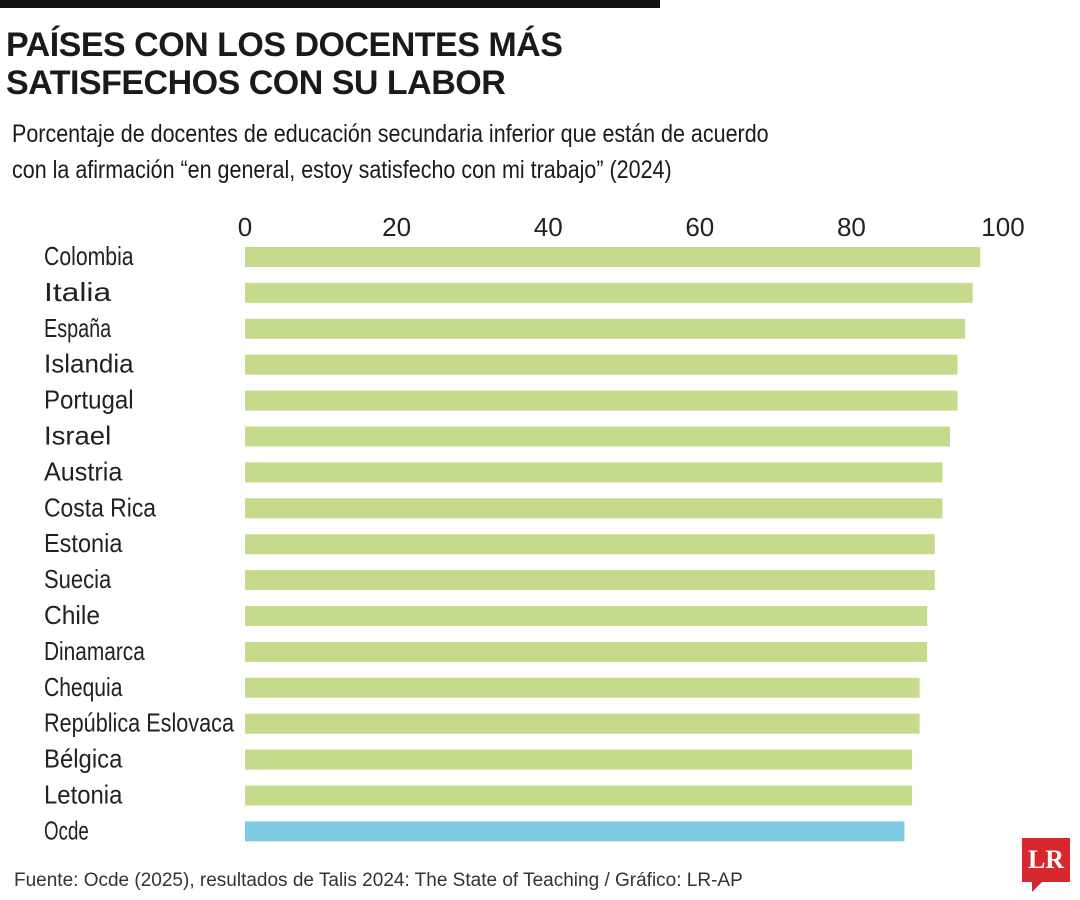  Describe the element at coordinates (78, 292) in the screenshot. I see `category-label: Italia` at that location.